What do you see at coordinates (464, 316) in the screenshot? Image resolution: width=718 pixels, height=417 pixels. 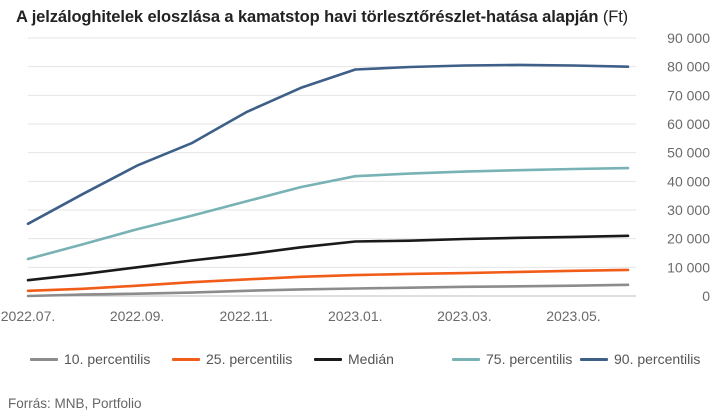 I see `x-tick-label: 2023.03.` at bounding box center [464, 316].